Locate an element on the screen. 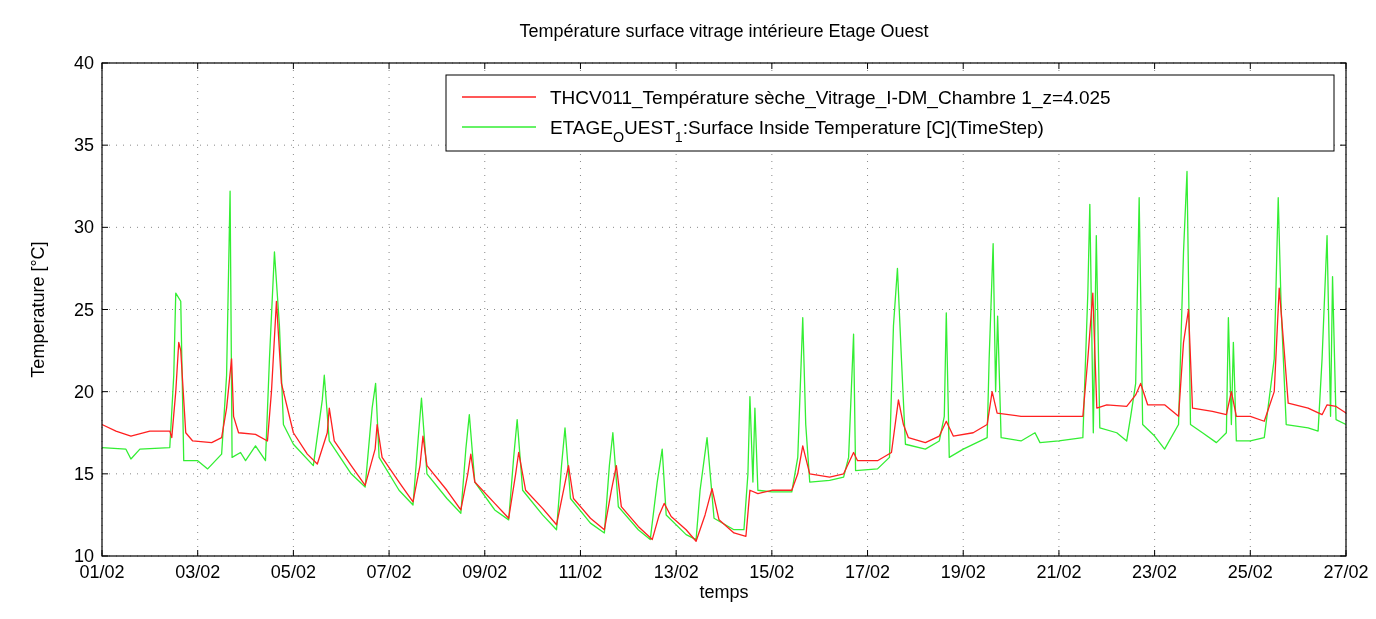 This screenshot has height=619, width=1376. legend-label: ETAGE$_{O}$UEST$_{1}$:Surface Inside Temperature [C](TimeStep) is located at coordinates (797, 131).